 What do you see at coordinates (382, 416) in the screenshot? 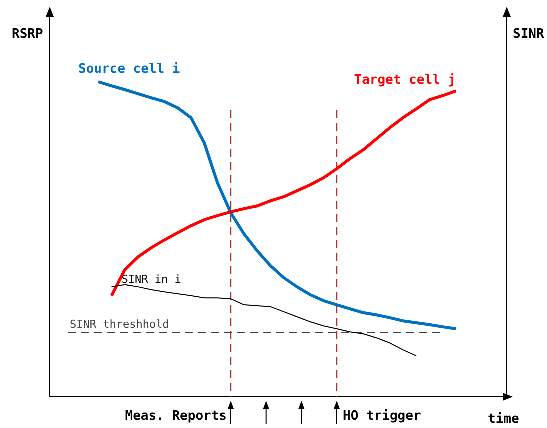
I see `text: HO trigger` at bounding box center [382, 416].